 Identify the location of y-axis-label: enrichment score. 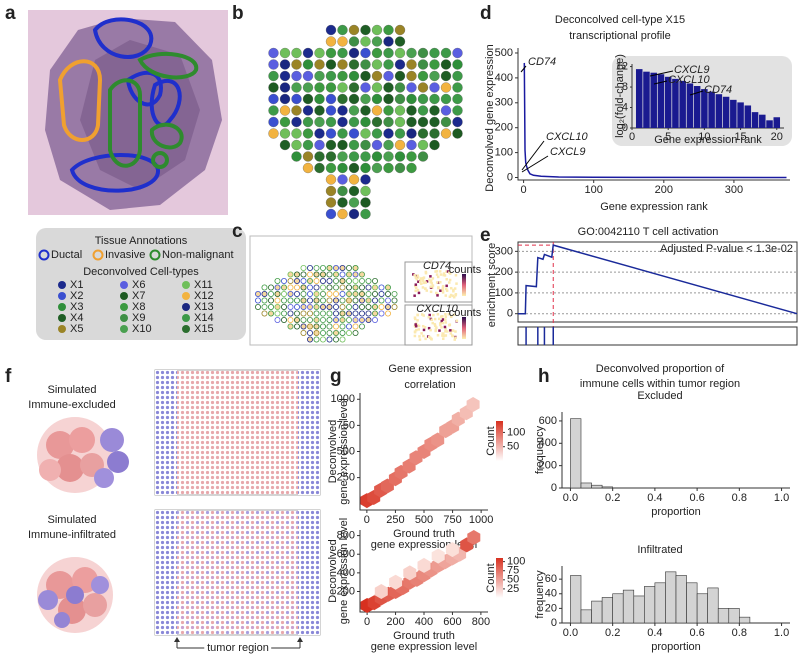
(492, 285).